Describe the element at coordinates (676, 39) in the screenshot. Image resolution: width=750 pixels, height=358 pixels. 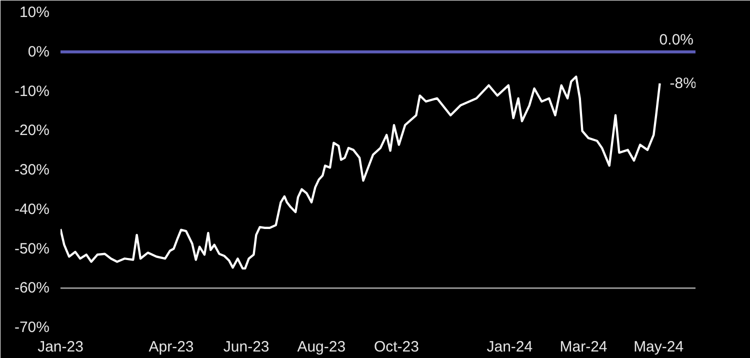
I see `ref-line-label: 0.0%` at that location.